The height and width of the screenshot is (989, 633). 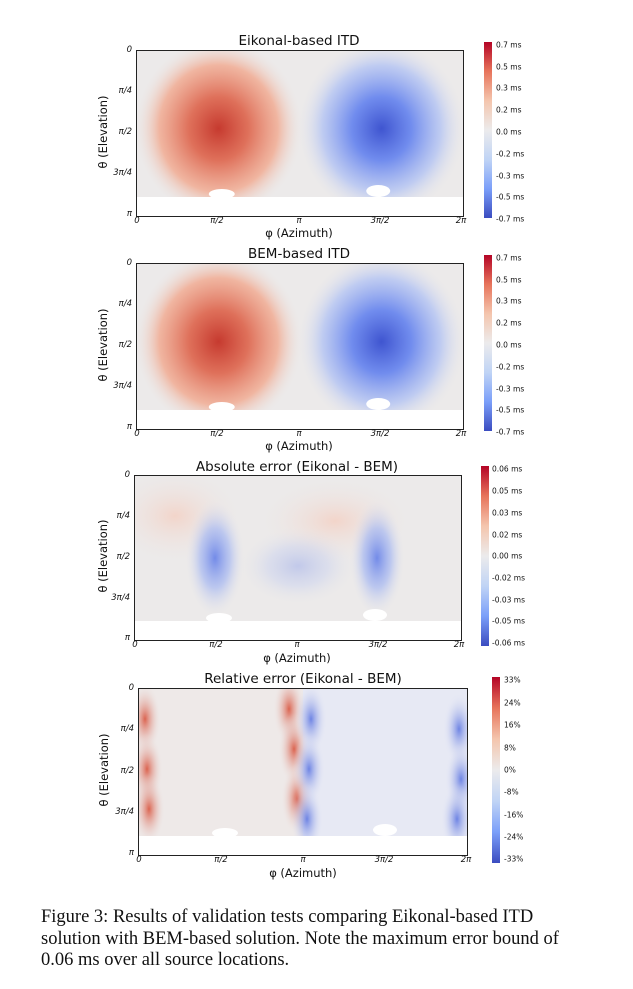 I want to click on heatmap-eikonal, so click(x=300, y=133).